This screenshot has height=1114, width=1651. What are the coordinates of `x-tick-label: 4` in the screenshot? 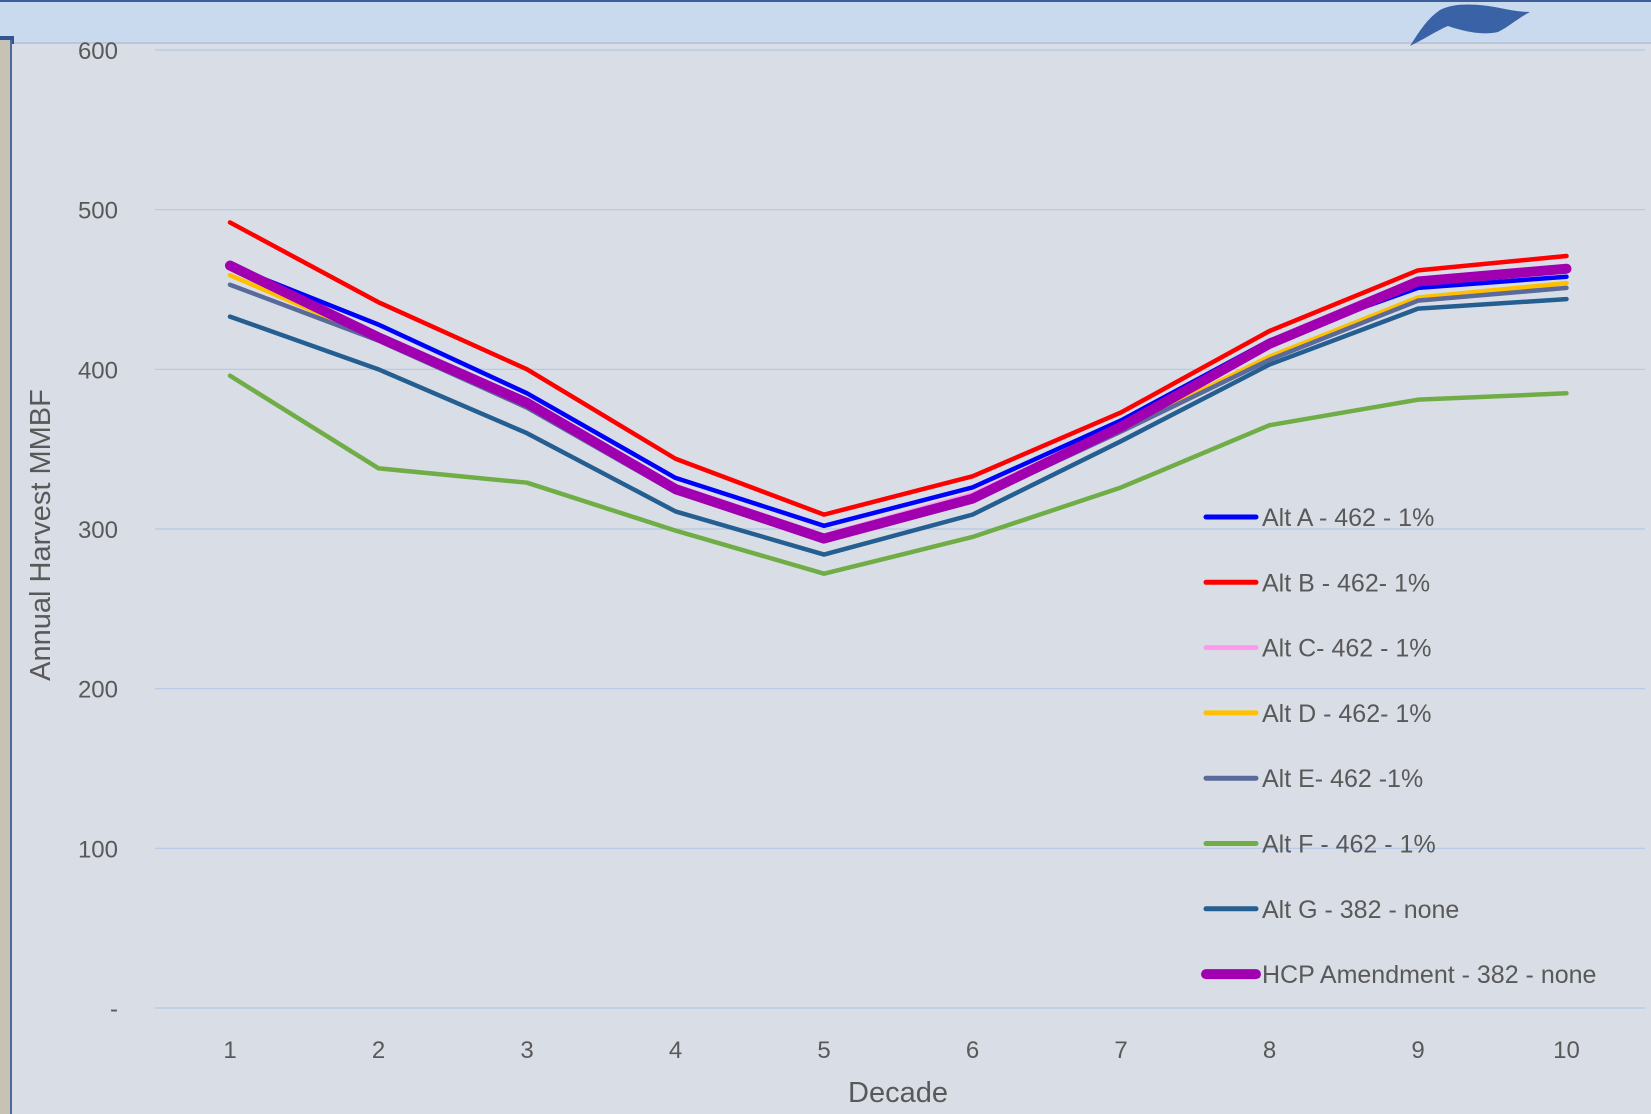 It's located at (675, 1050).